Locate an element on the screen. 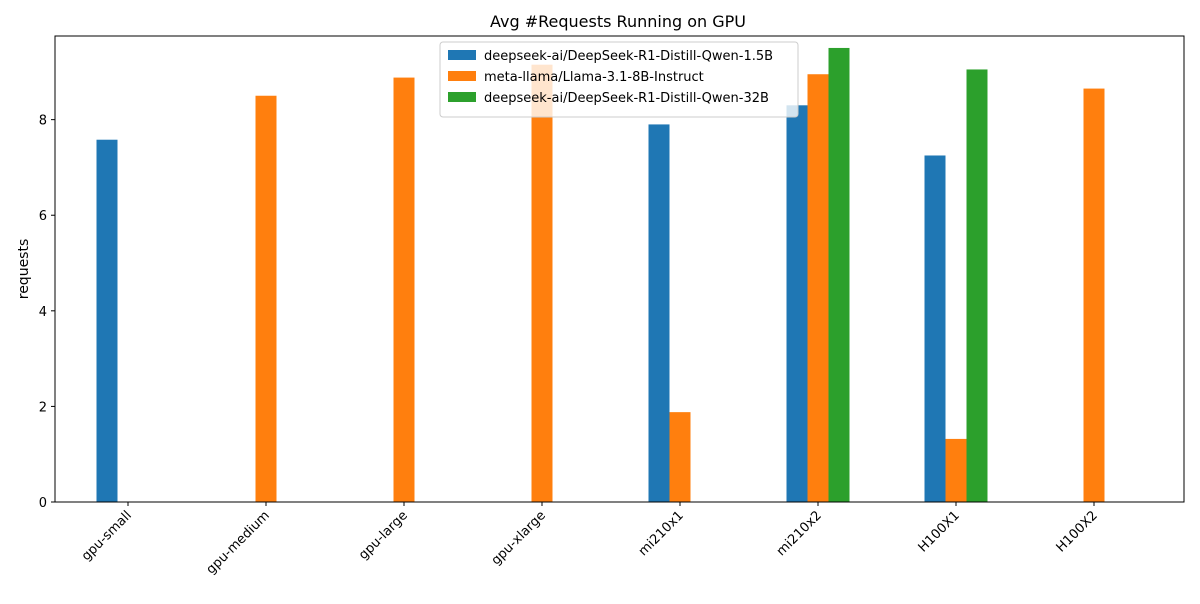 This screenshot has height=604, width=1200. x-tick-label: gpu-large is located at coordinates (383, 535).